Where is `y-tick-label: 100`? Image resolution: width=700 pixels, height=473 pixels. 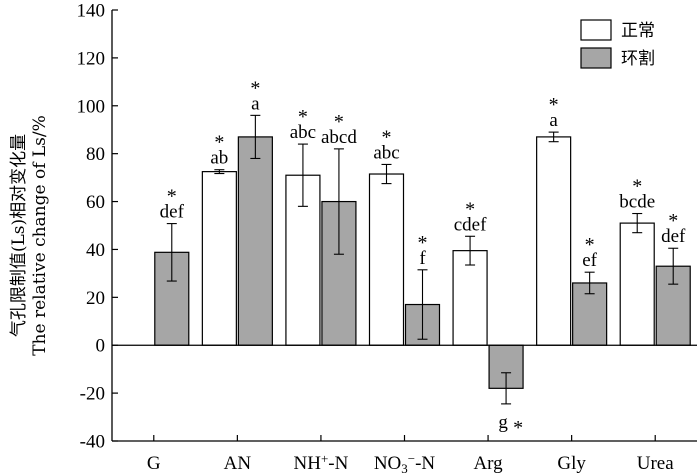
y-tick-label: 100 is located at coordinates (91, 106).